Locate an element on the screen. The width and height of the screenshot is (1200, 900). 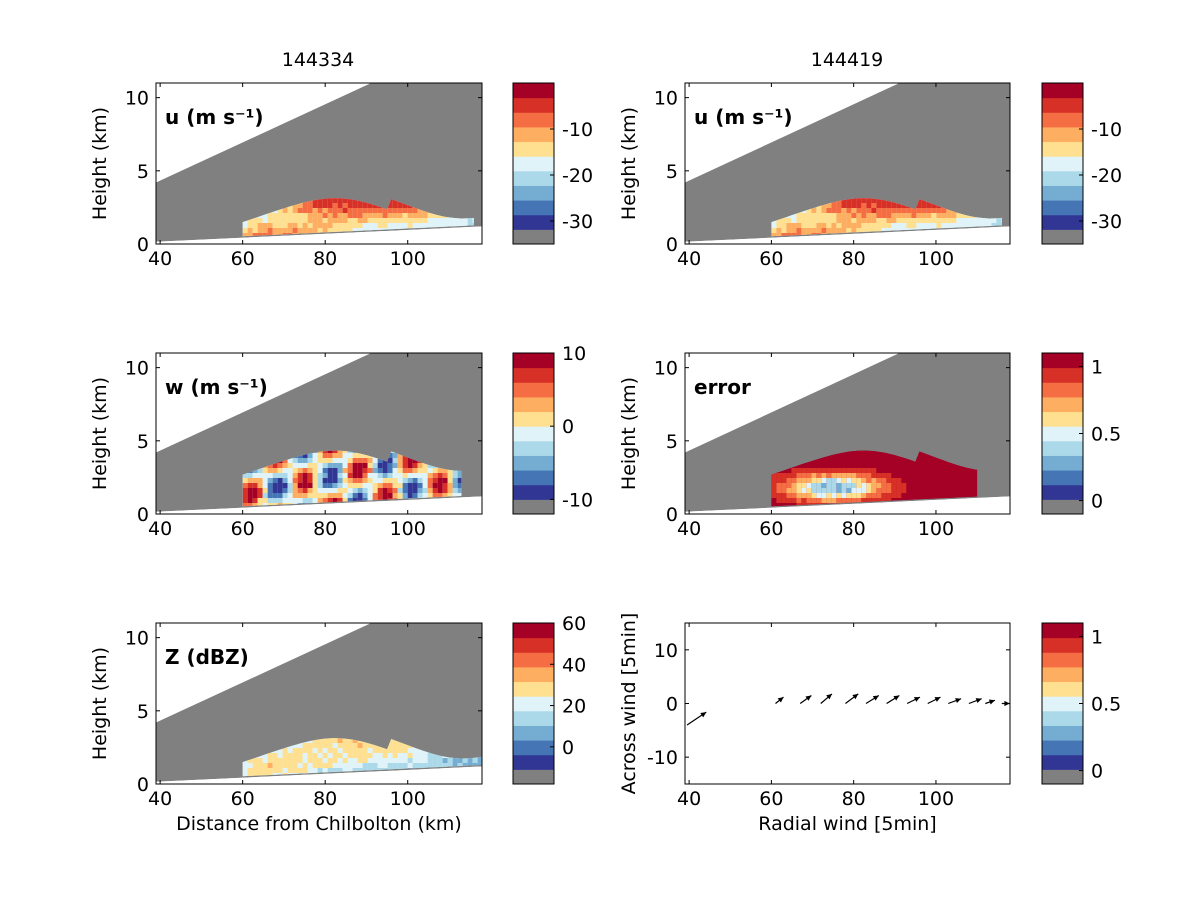
column-title-left: 144334 is located at coordinates (318, 60).